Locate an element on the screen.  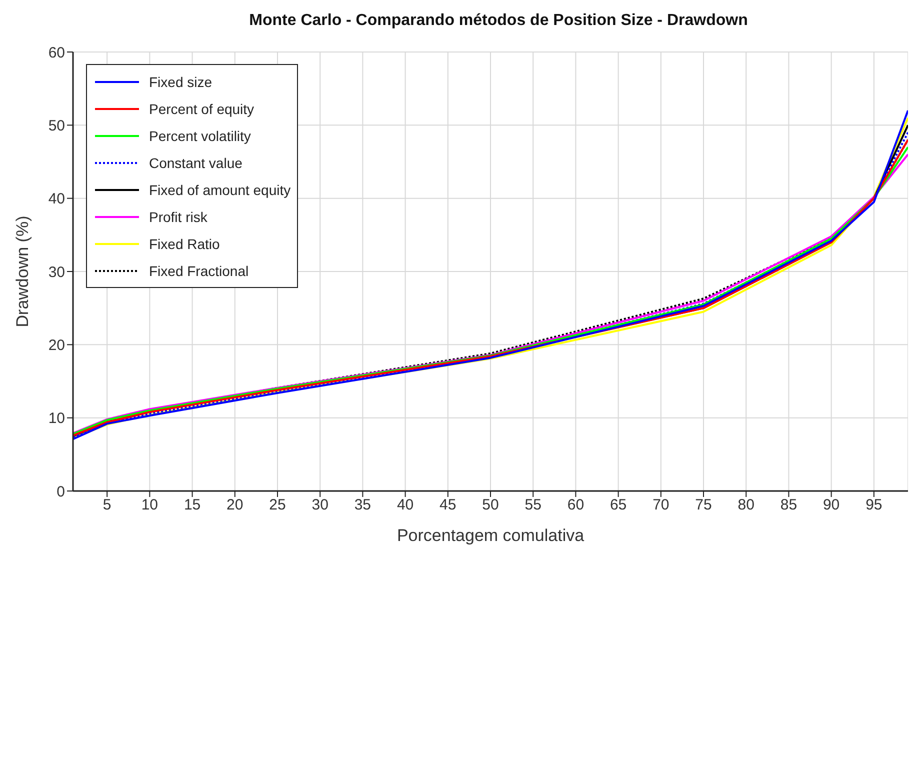
x-tick-label: 20 is located at coordinates (235, 505).